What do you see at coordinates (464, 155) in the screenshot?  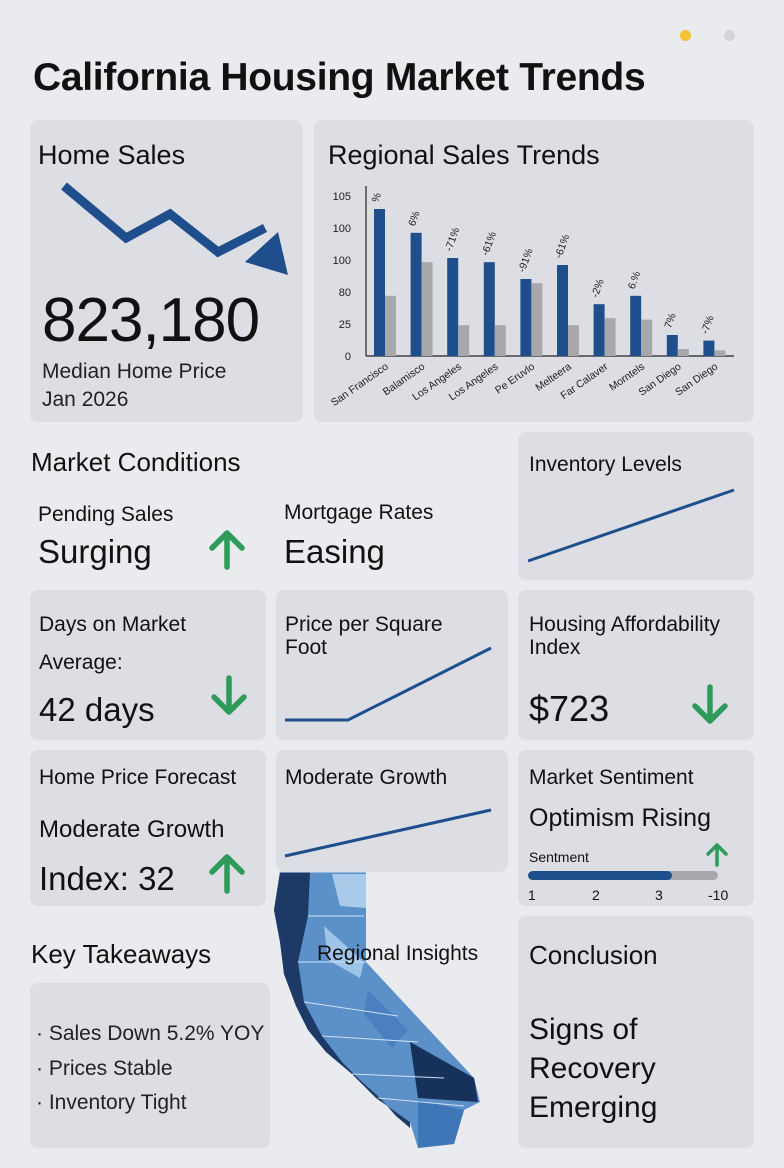 I see `regional-sales-title: Regional Sales Trends` at bounding box center [464, 155].